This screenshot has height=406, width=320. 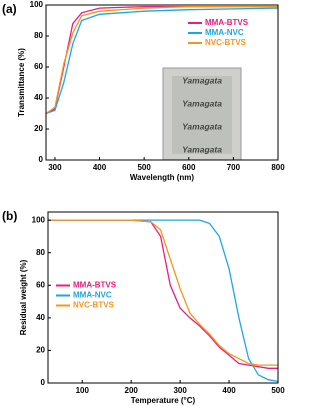 What do you see at coordinates (9, 216) in the screenshot?
I see `panel-label: (b)` at bounding box center [9, 216].